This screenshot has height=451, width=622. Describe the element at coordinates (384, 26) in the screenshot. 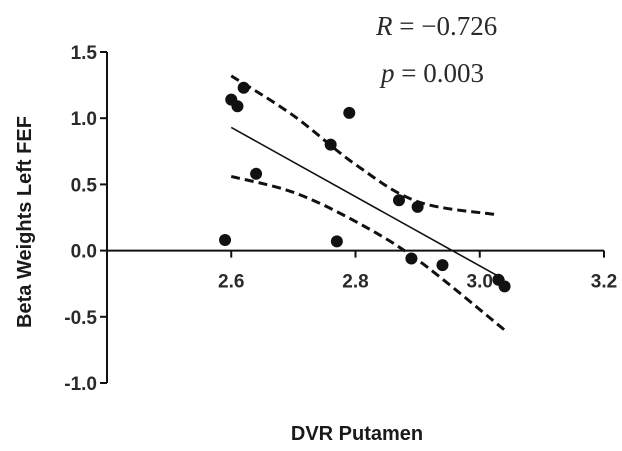

I see `r-variable: R` at that location.